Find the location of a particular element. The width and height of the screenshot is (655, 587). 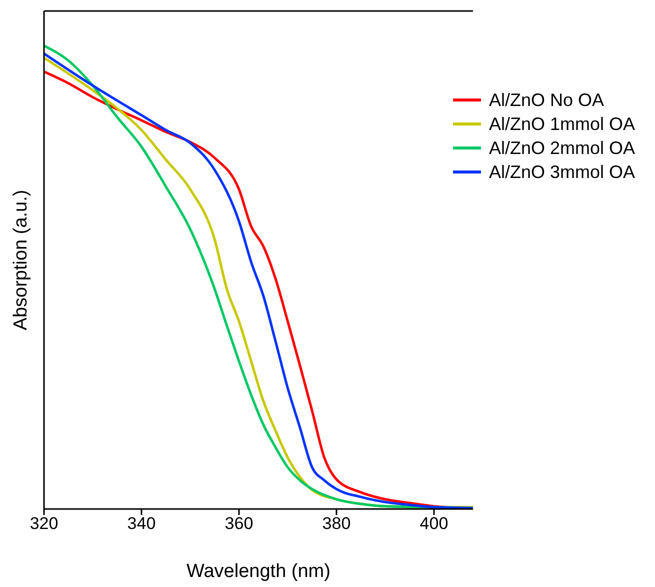

legend-label: Al/ZnO No OA is located at coordinates (546, 100).